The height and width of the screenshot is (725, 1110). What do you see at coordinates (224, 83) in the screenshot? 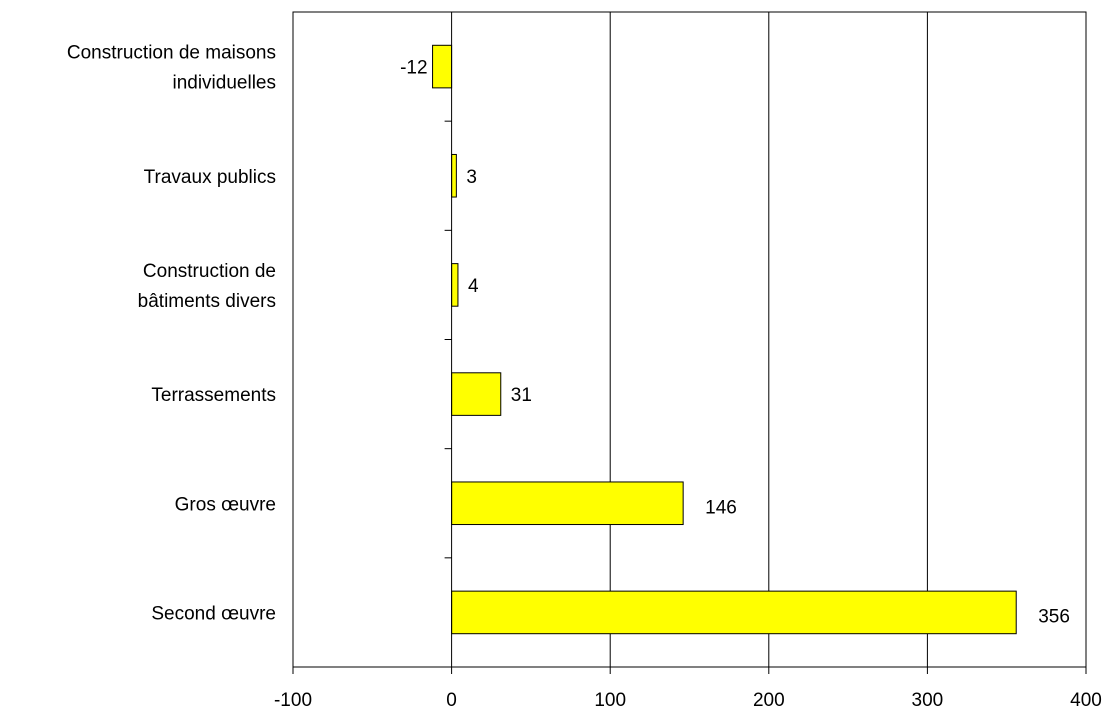
I see `category-label-line: individuelles` at bounding box center [224, 83].